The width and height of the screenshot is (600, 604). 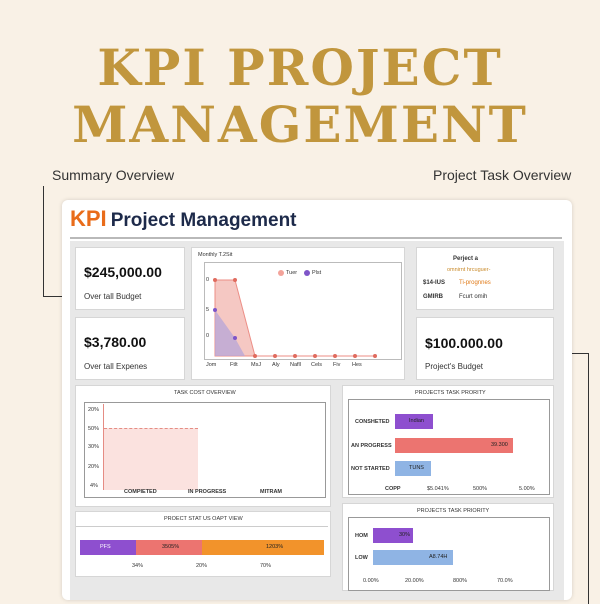 I want to click on overall-budget-label: Over tall Budget, so click(x=113, y=296).